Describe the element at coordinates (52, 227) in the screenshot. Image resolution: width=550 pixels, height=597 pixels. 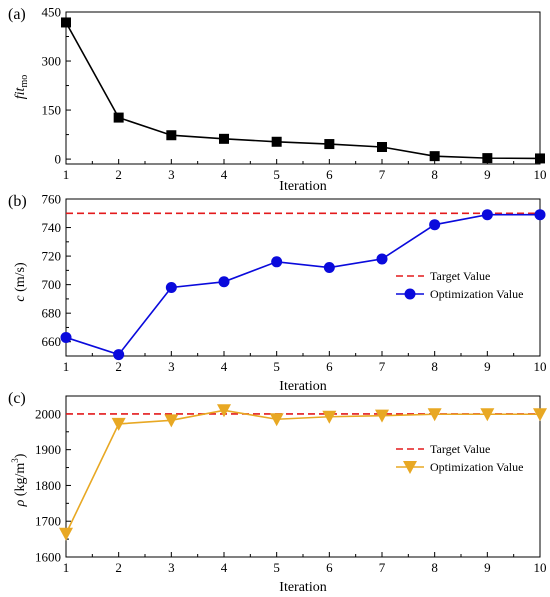
I see `panel-b-ytick-label: 740` at that location.